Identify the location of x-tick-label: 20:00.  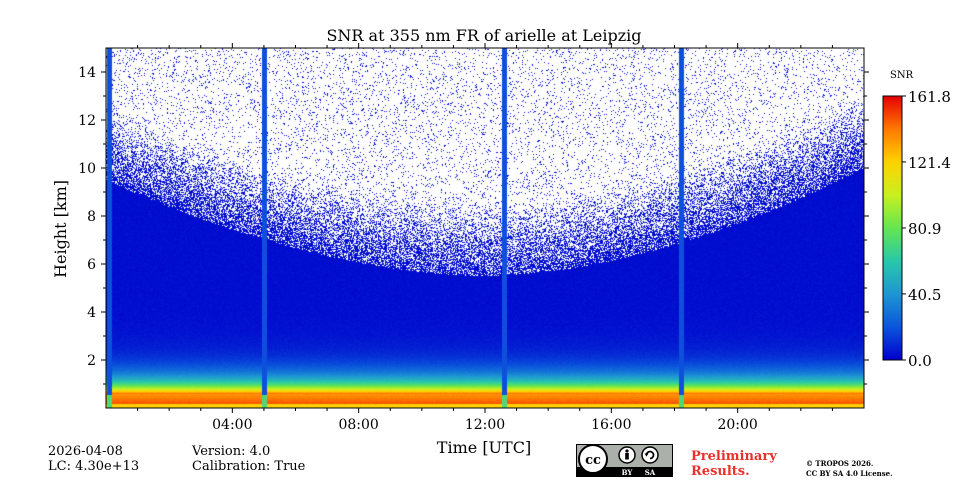
(737, 425).